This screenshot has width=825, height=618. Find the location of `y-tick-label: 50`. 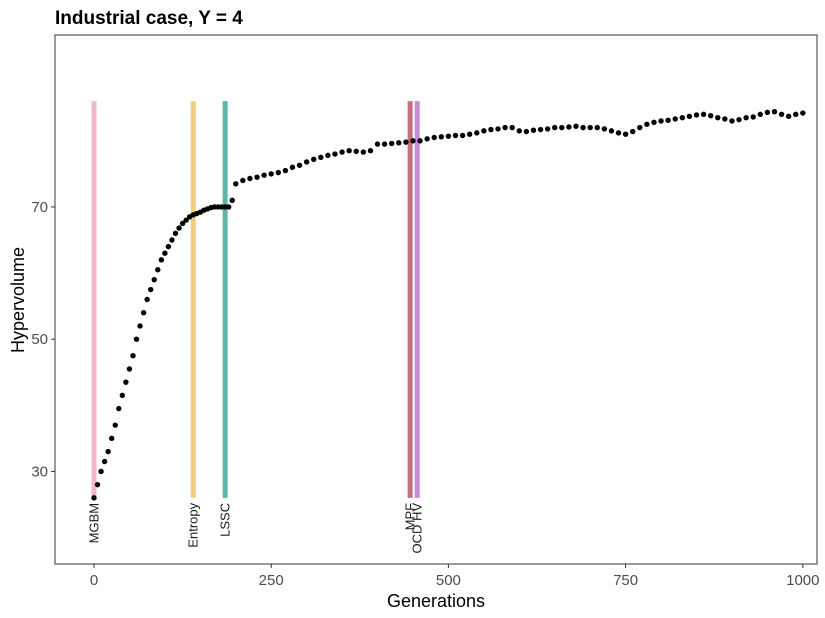

y-tick-label: 50 is located at coordinates (39, 339).